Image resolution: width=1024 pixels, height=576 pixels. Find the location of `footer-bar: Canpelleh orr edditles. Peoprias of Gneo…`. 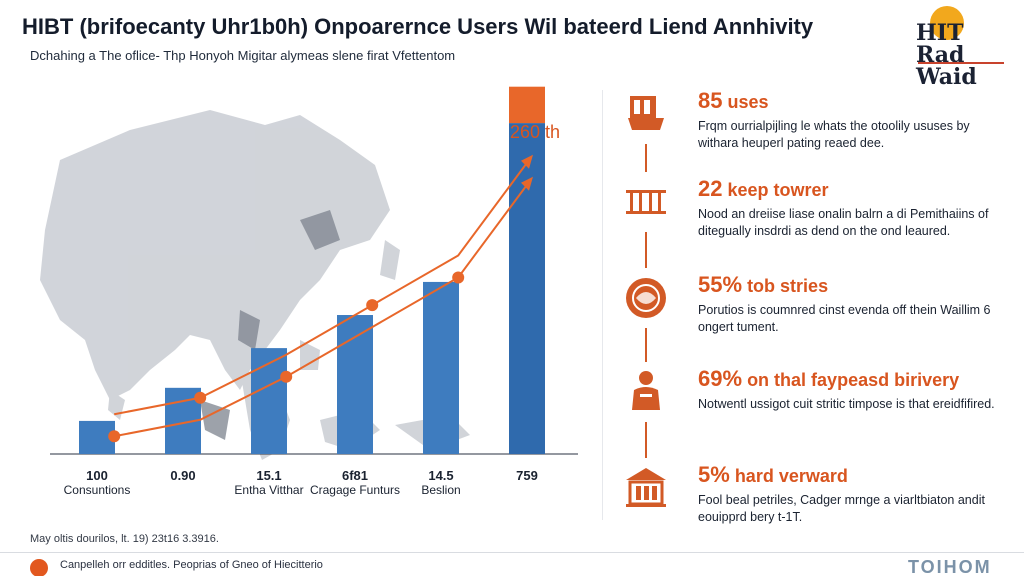

footer-bar: Canpelleh orr edditles. Peoprias of Gneo… is located at coordinates (512, 564).